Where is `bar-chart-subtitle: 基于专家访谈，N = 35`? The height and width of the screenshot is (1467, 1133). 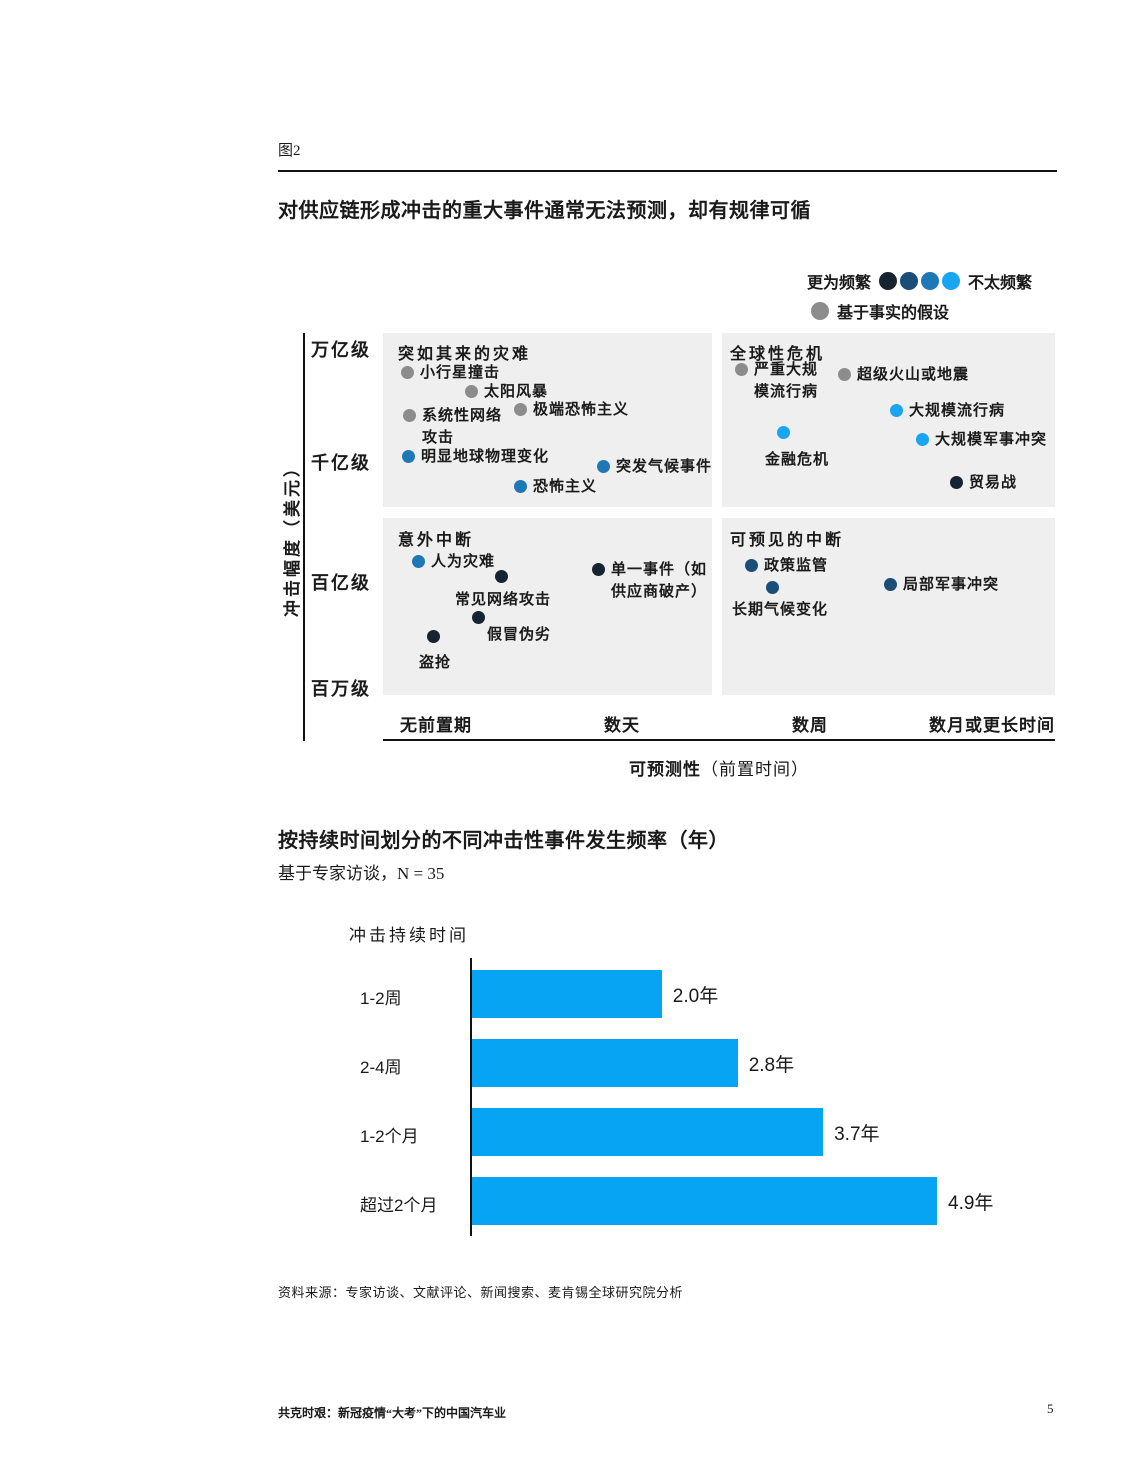
bar-chart-subtitle: 基于专家访谈，N = 35 is located at coordinates (361, 873).